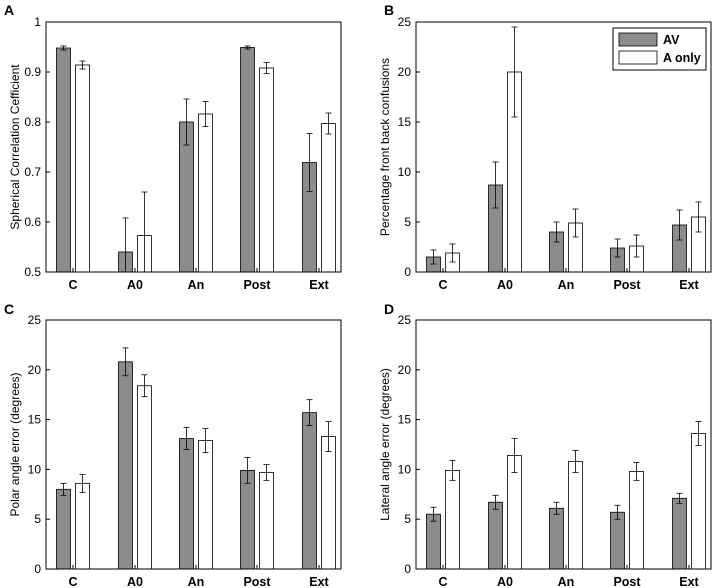 The image size is (712, 588). I want to click on panel-letter: A, so click(9, 10).